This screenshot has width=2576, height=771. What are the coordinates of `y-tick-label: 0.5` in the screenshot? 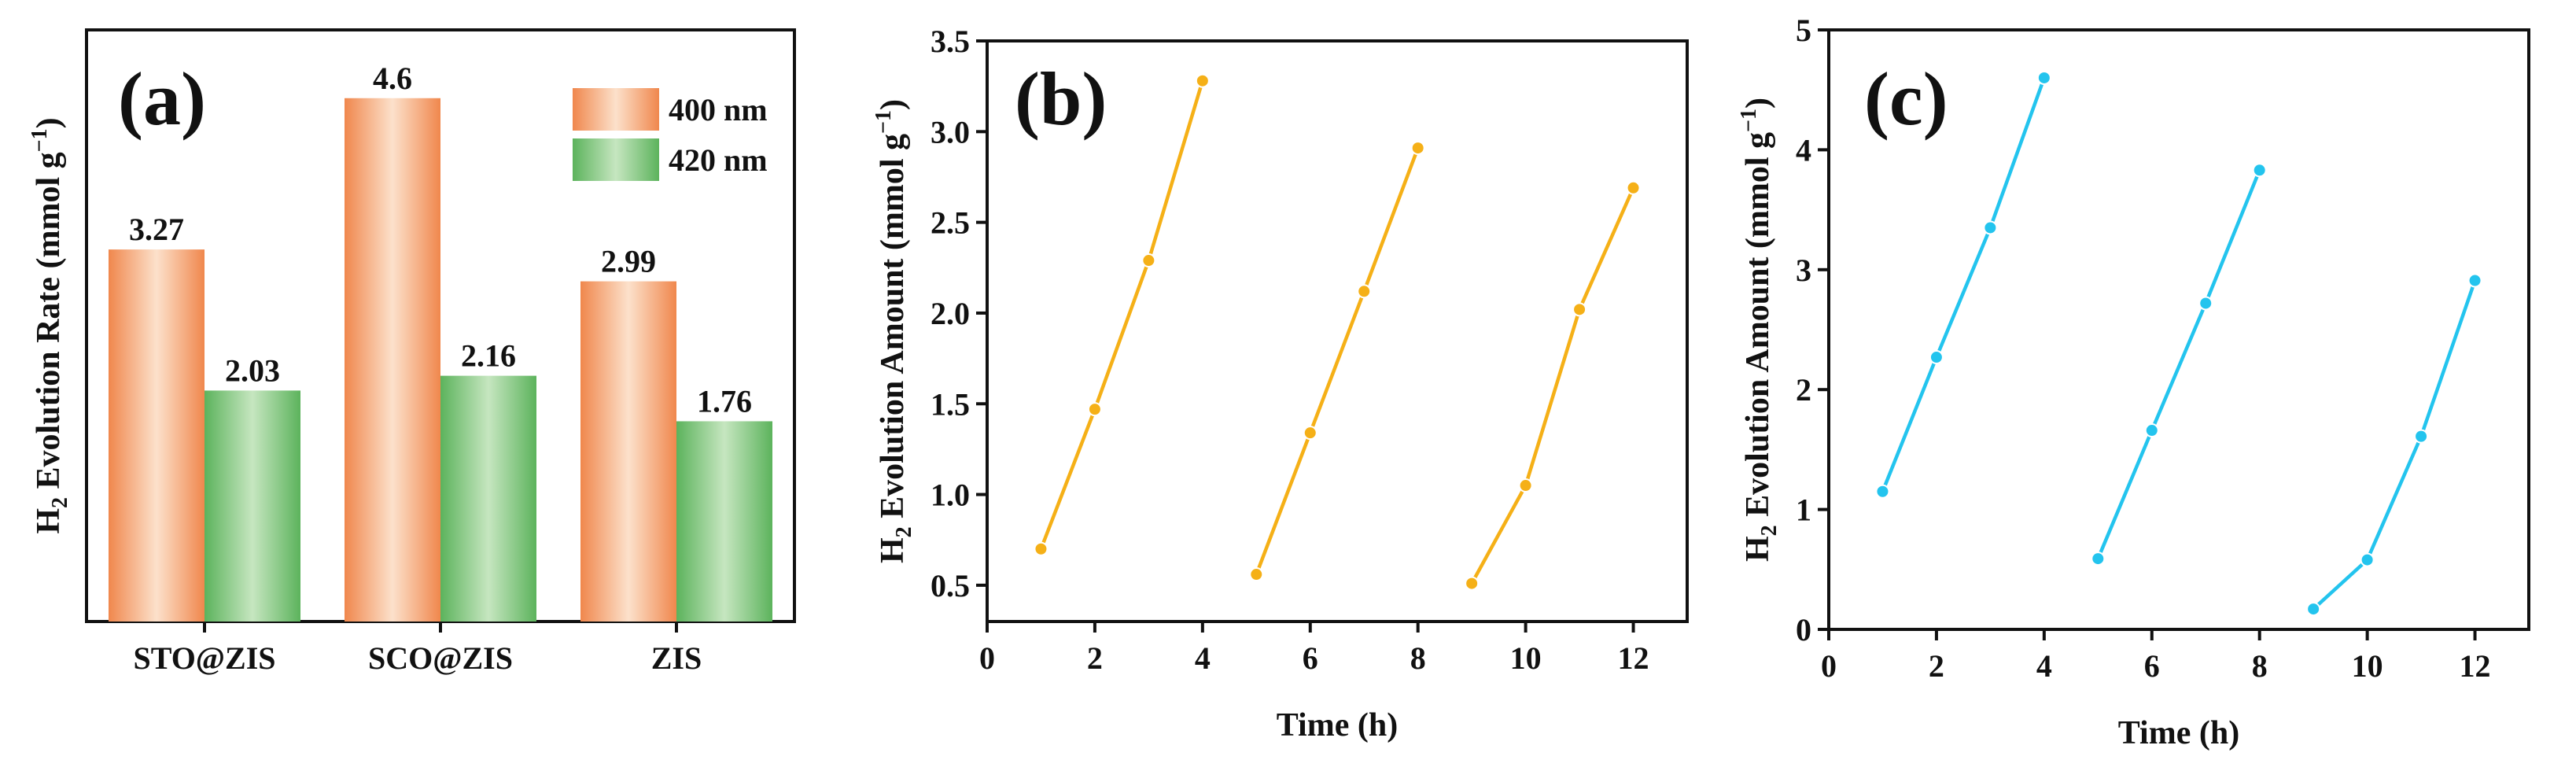 It's located at (951, 585).